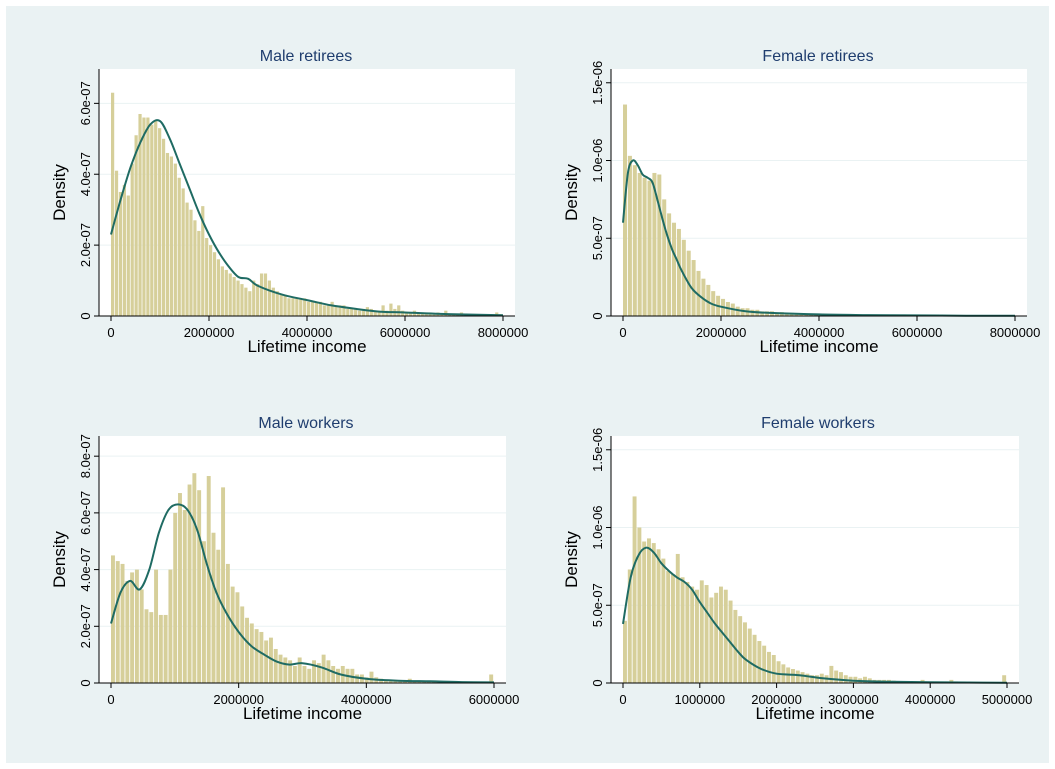  Describe the element at coordinates (405, 332) in the screenshot. I see `x-tick-label: 6000000` at that location.